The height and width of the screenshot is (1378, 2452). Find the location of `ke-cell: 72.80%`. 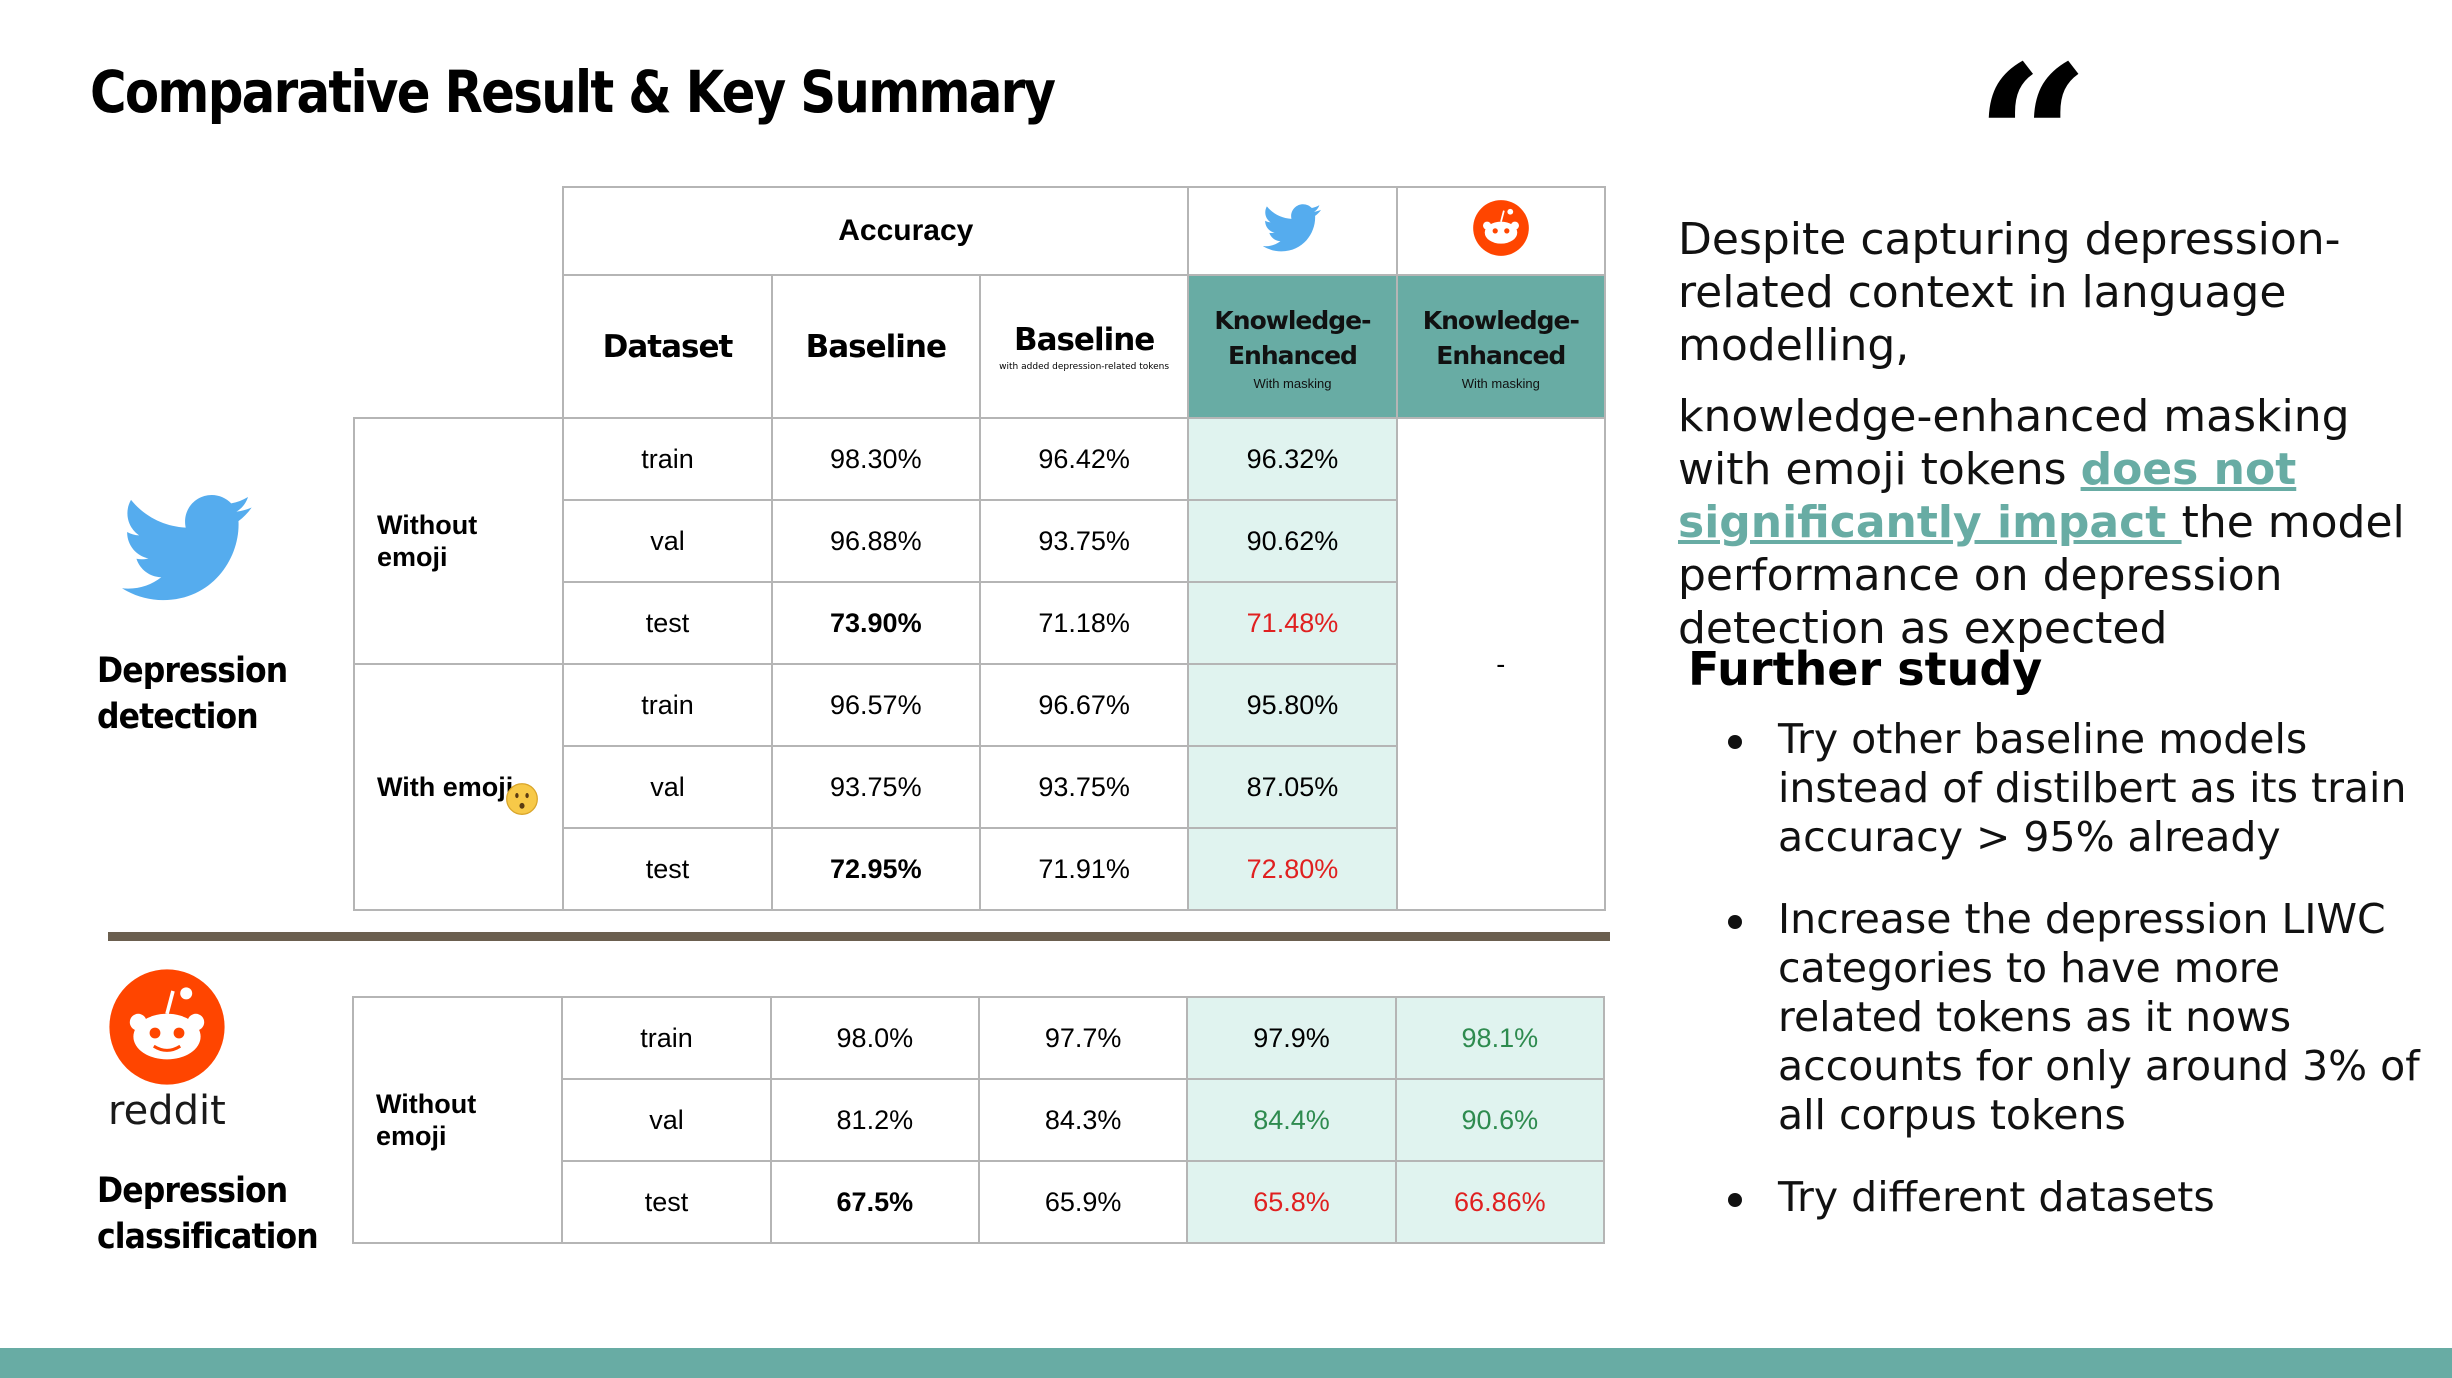

ke-cell: 72.80% is located at coordinates (1292, 869).